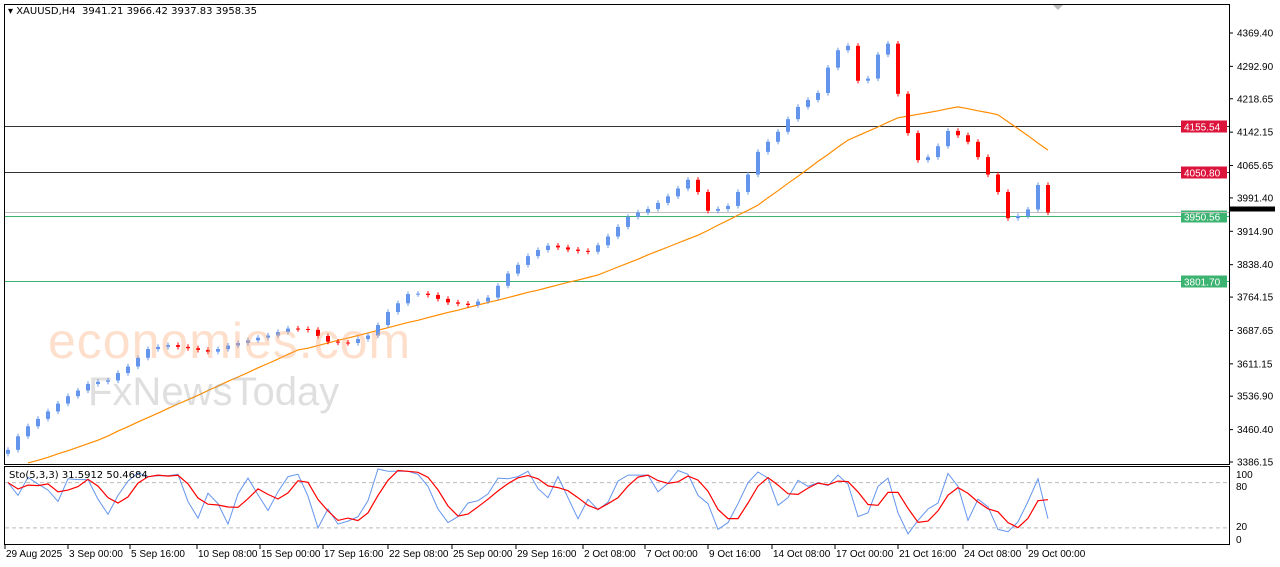 Image resolution: width=1280 pixels, height=567 pixels. What do you see at coordinates (12, 11) in the screenshot?
I see `collapse-triangle-icon: ▾` at bounding box center [12, 11].